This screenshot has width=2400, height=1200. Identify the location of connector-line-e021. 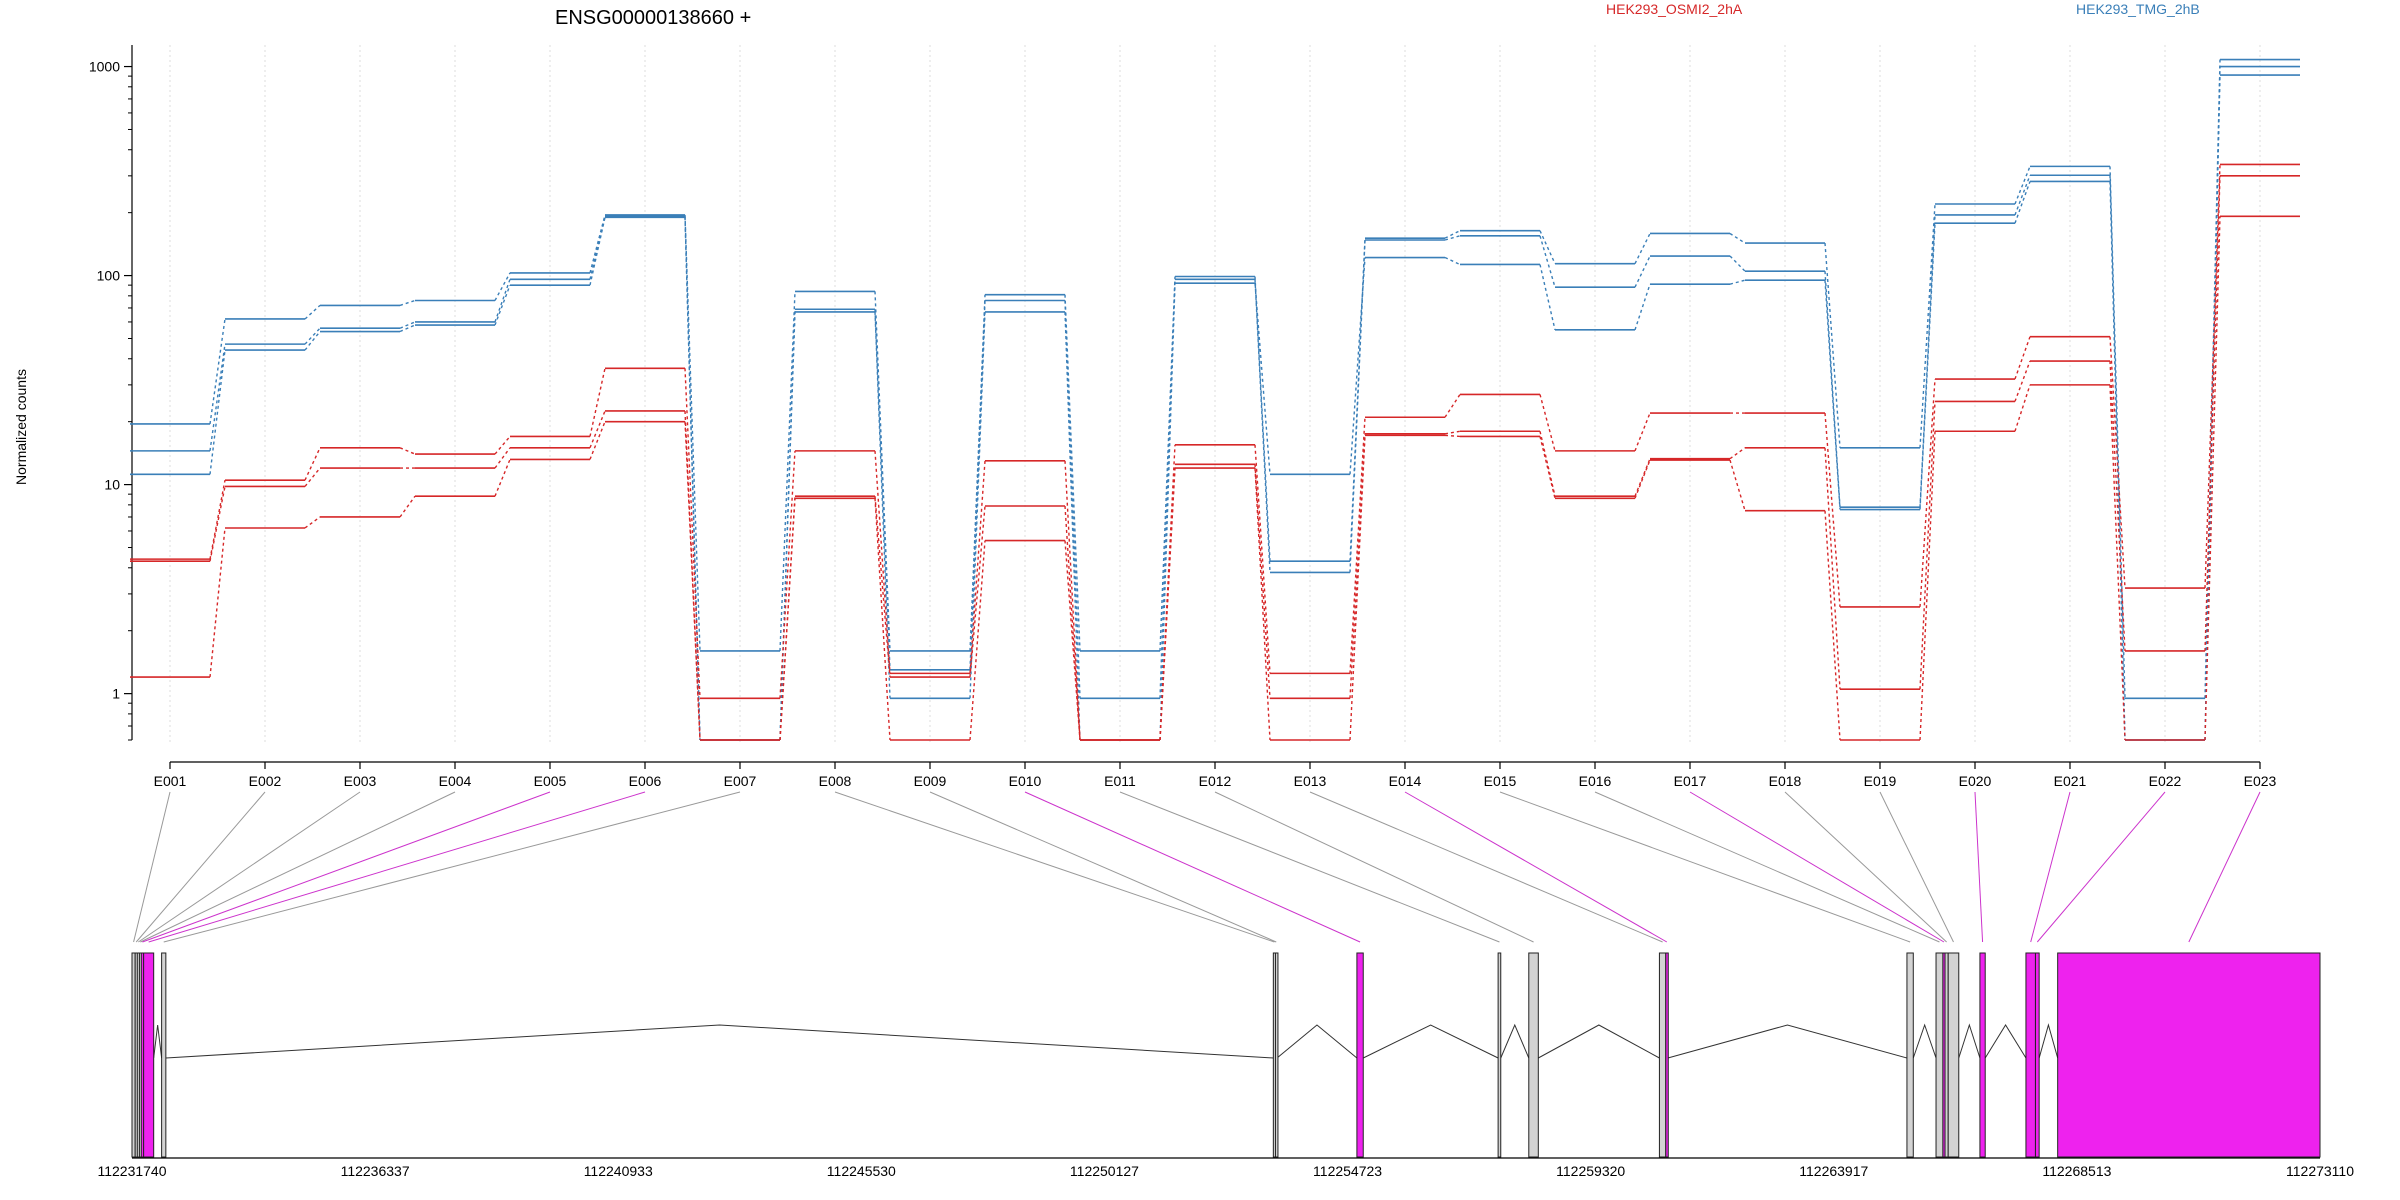
(2050, 867).